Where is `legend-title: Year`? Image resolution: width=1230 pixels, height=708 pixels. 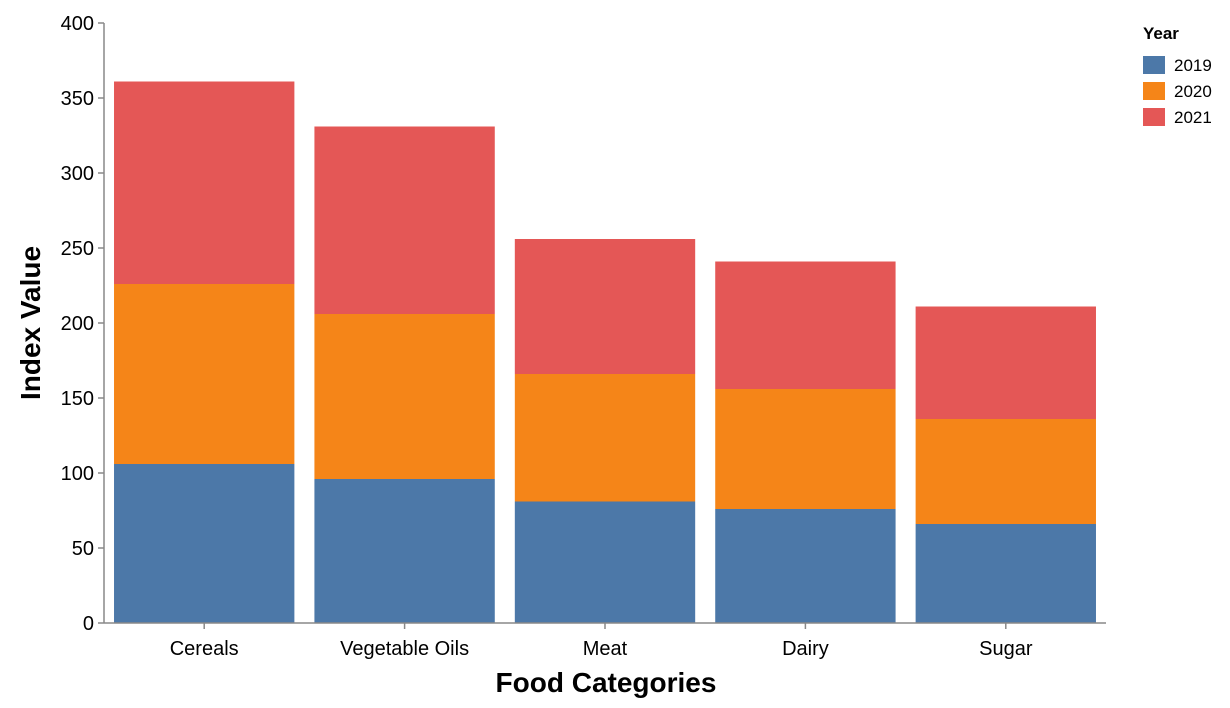 legend-title: Year is located at coordinates (1161, 33).